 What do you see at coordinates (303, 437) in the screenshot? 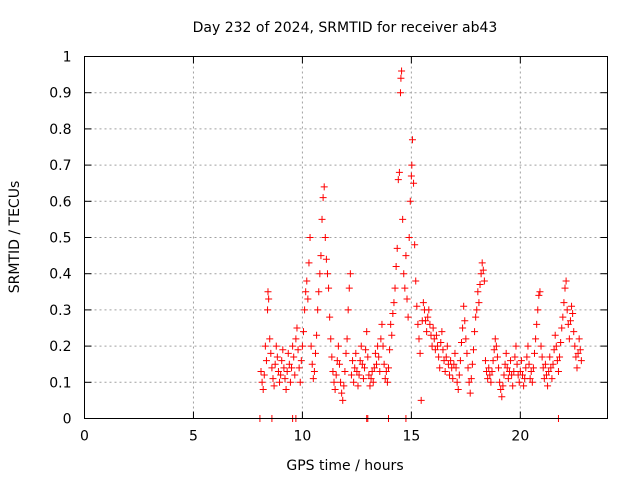
I see `x-tick-label: 10` at bounding box center [303, 437].